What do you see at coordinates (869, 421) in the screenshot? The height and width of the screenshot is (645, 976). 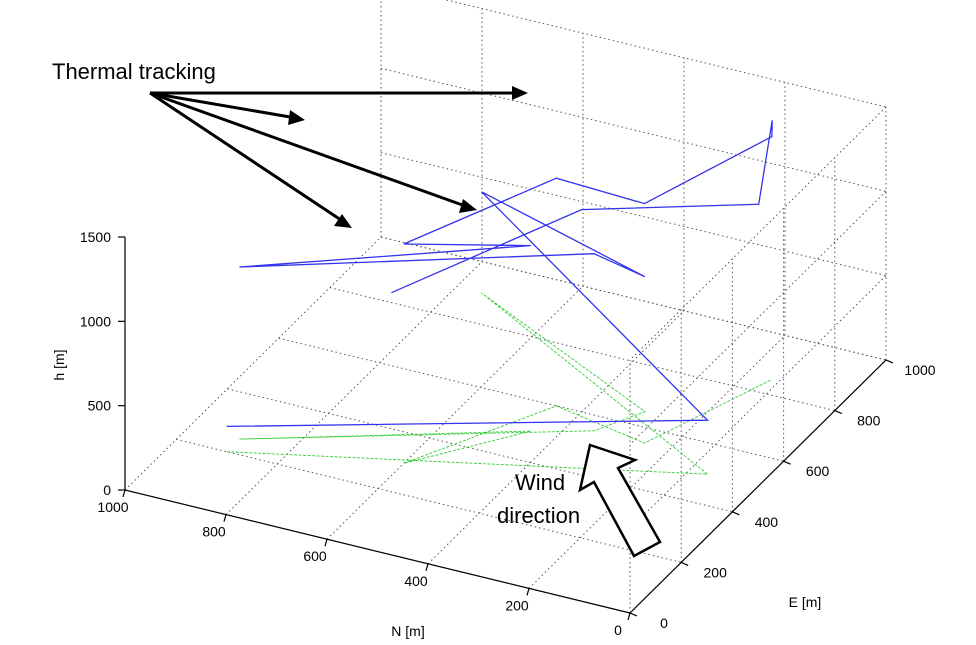 I see `y-tick-label: 800` at bounding box center [869, 421].